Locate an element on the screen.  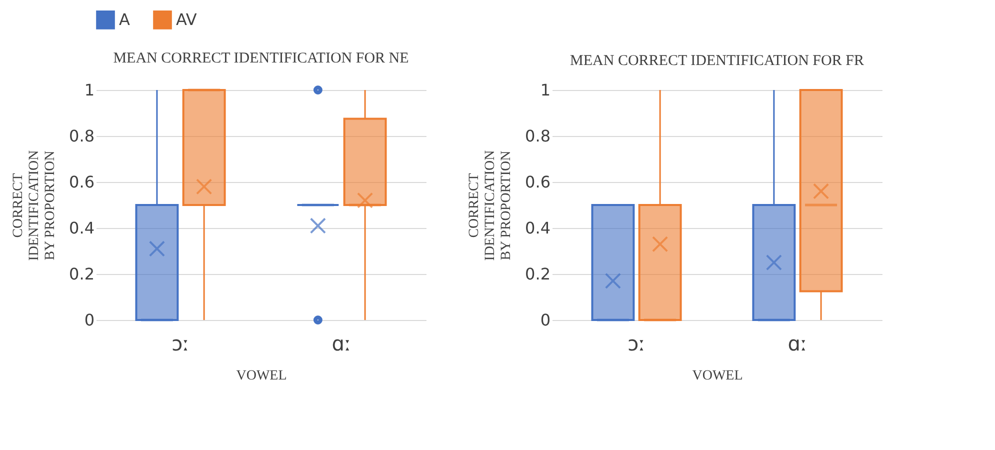
legend-label: AV is located at coordinates (186, 19).